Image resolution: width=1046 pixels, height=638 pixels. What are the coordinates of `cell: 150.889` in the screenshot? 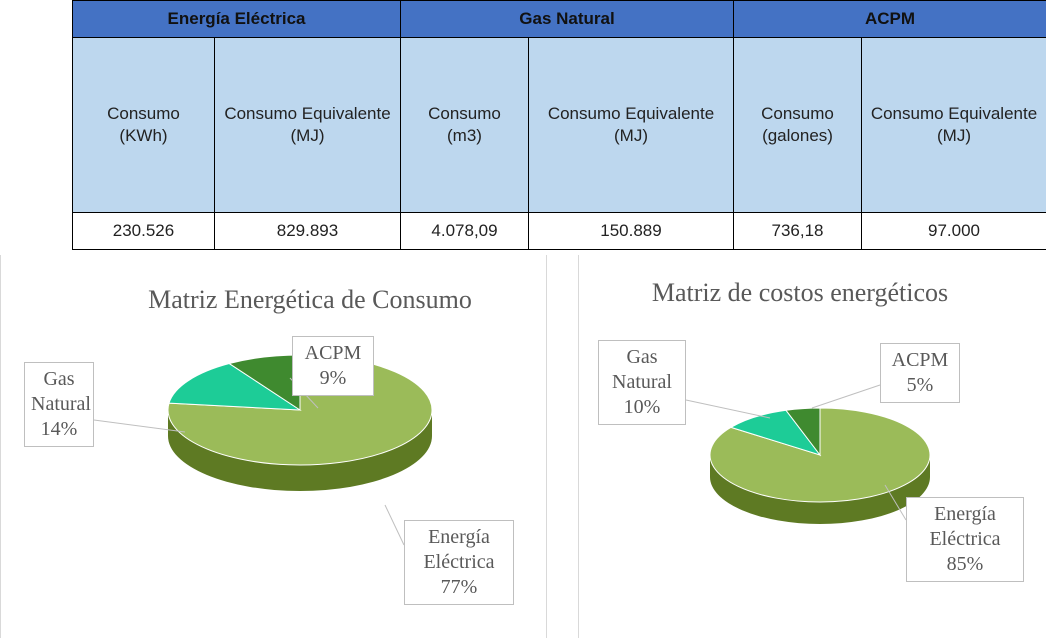 It's located at (631, 231).